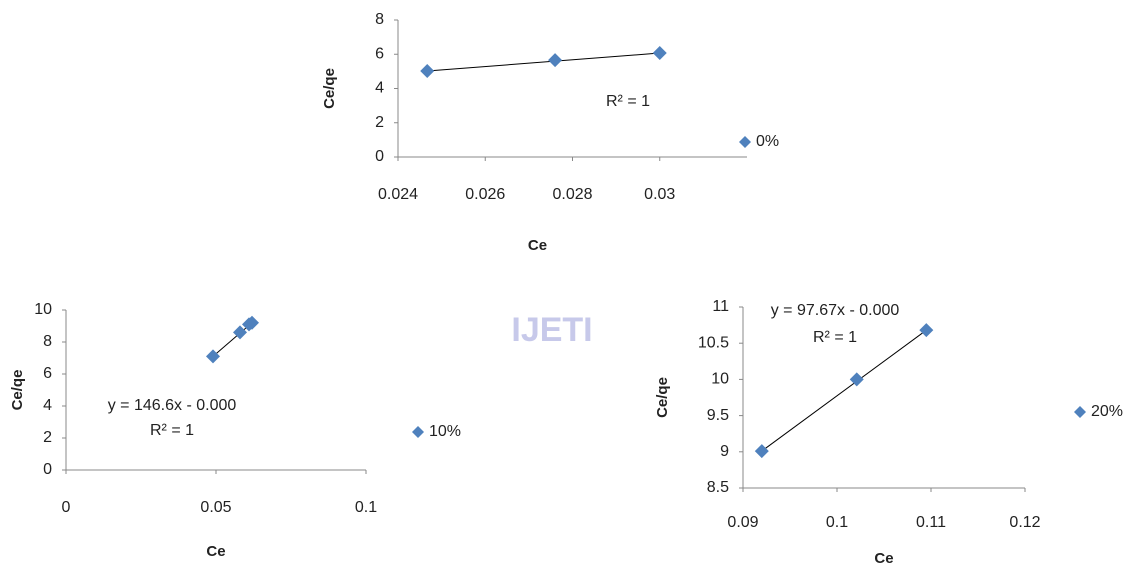 This screenshot has height=569, width=1145. I want to click on legend-label: 0%, so click(767, 141).